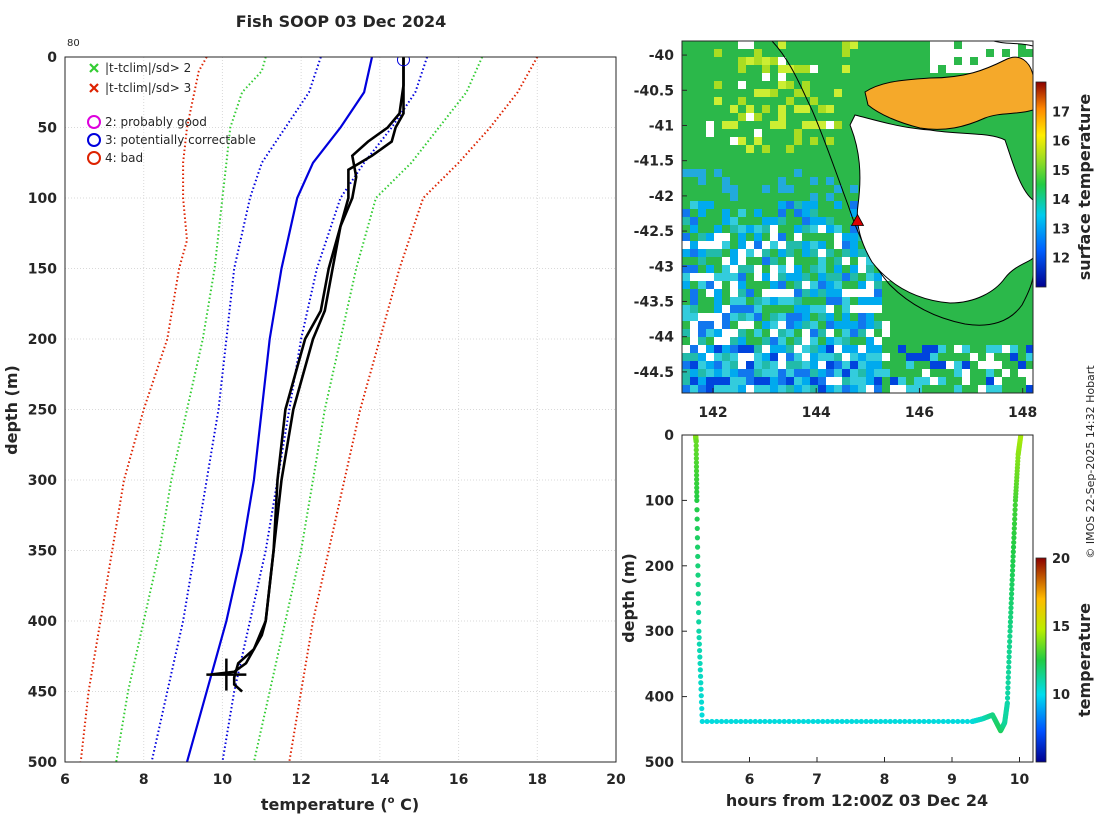 The height and width of the screenshot is (820, 1100). What do you see at coordinates (654, 302) in the screenshot?
I see `map-y-tick-label: -43.5` at bounding box center [654, 302].